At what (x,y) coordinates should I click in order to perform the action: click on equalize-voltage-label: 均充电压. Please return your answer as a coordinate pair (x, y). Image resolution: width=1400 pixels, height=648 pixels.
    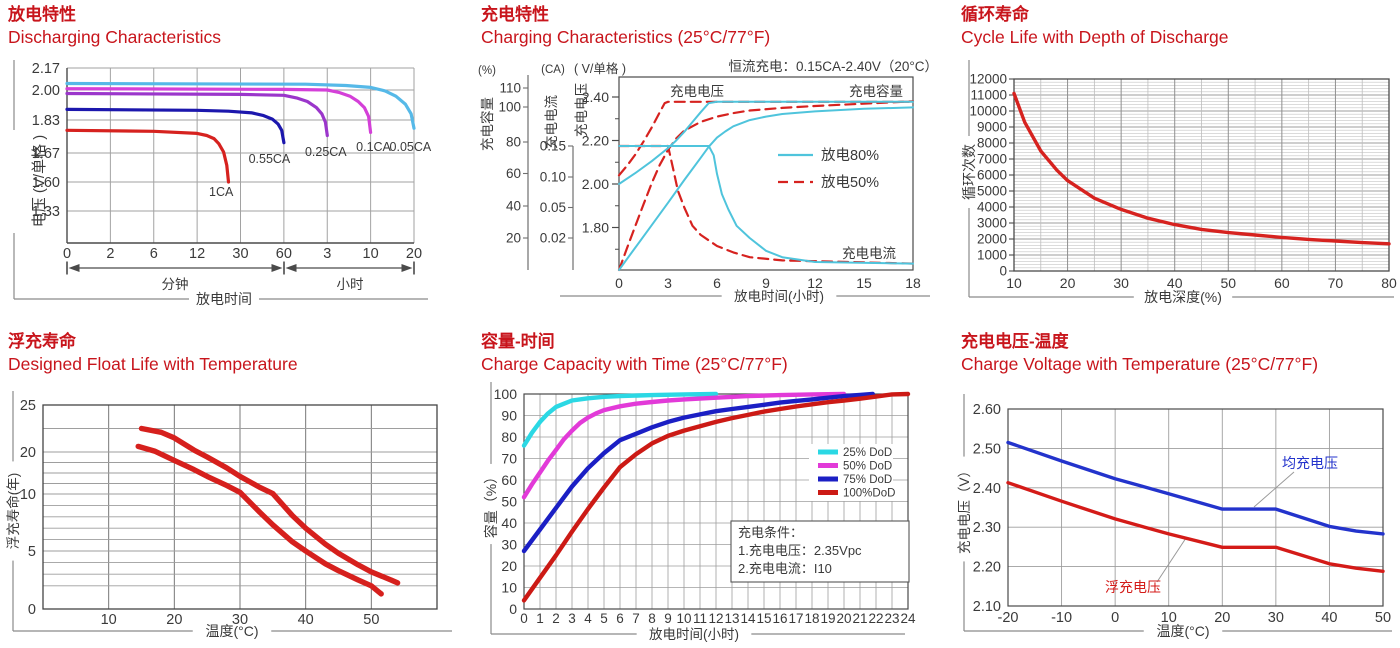
    Looking at the image, I should click on (1310, 463).